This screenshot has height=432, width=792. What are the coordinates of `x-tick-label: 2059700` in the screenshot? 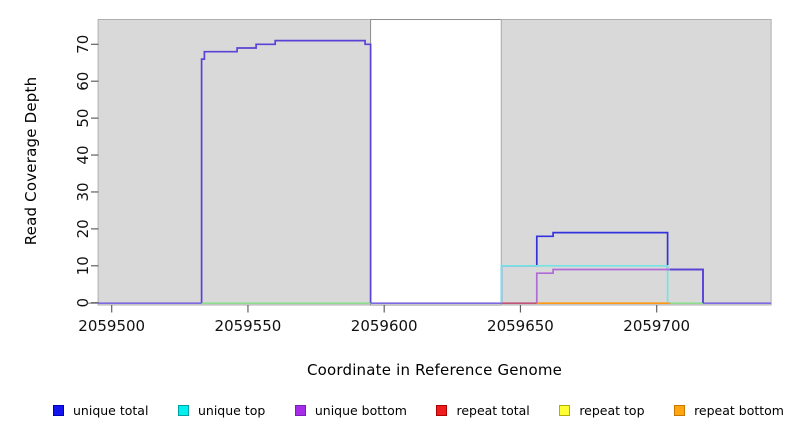 It's located at (656, 326).